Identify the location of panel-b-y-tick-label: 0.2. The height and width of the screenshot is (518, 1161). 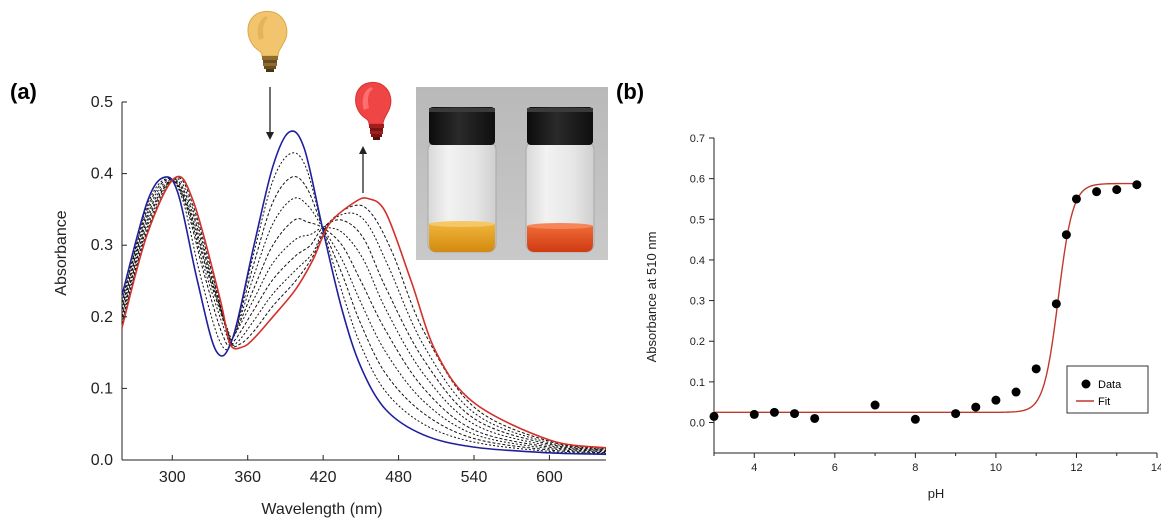
(697, 342).